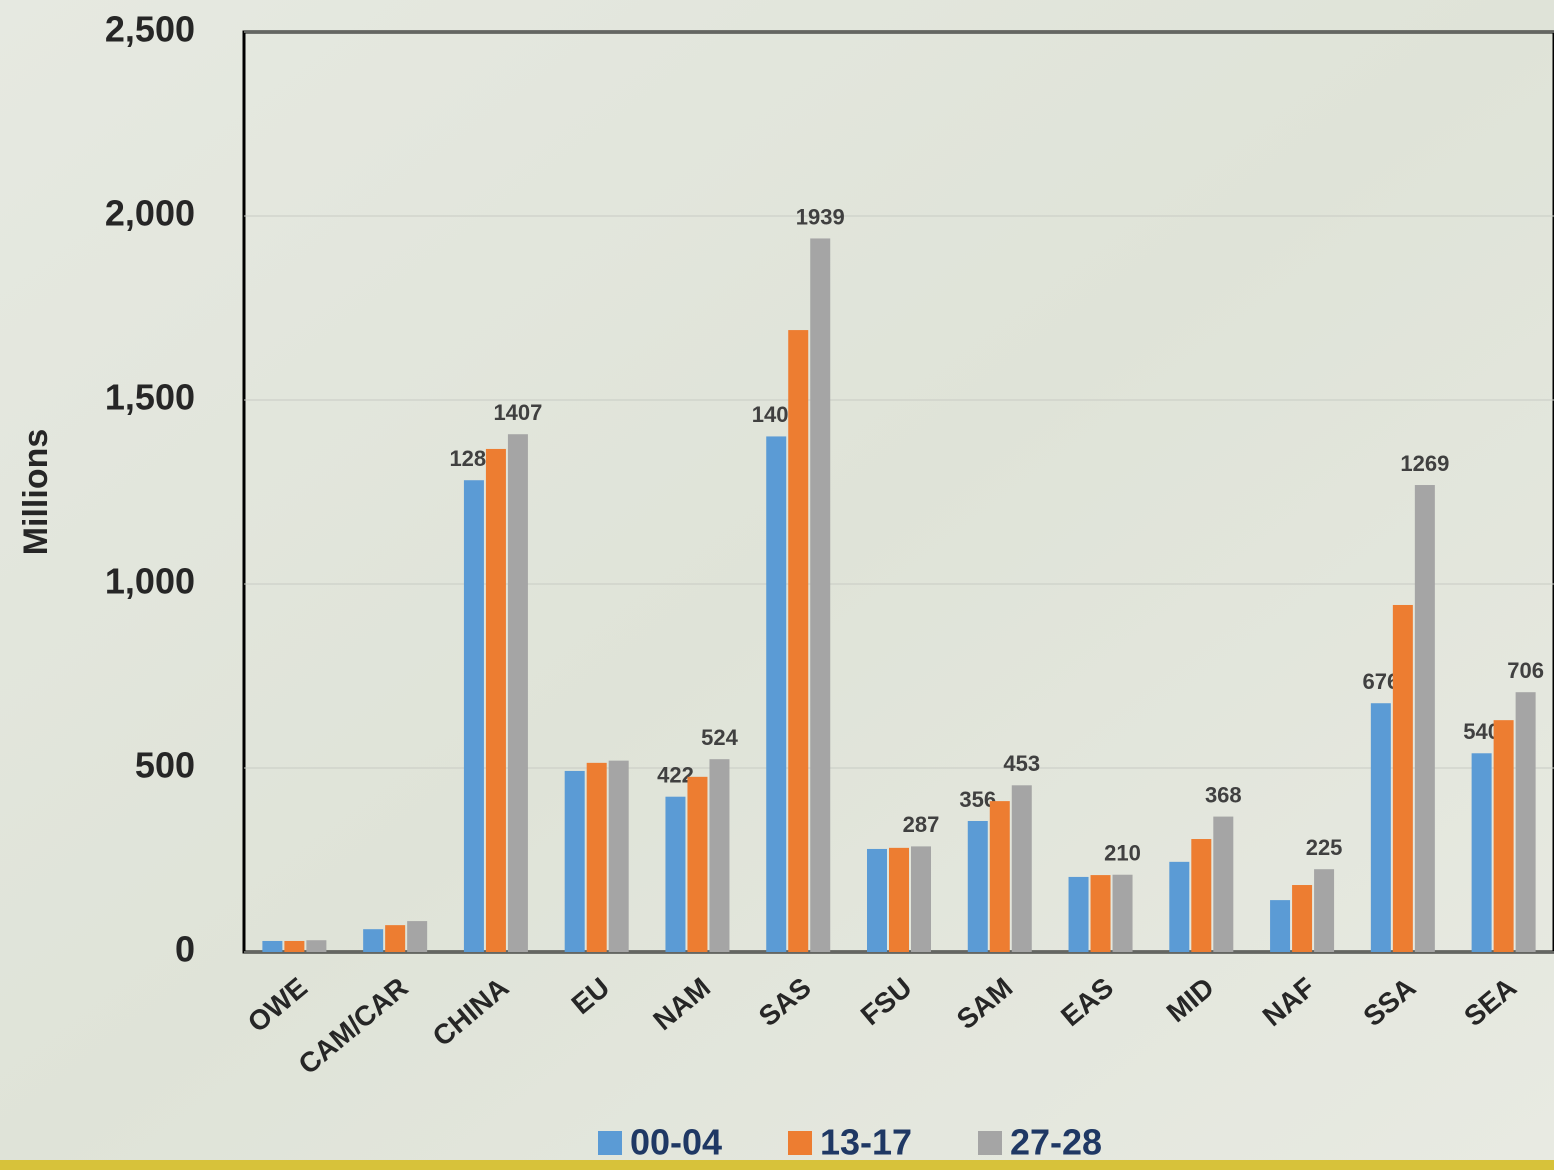 Image resolution: width=1554 pixels, height=1175 pixels. I want to click on value-label: 1269, so click(1424, 463).